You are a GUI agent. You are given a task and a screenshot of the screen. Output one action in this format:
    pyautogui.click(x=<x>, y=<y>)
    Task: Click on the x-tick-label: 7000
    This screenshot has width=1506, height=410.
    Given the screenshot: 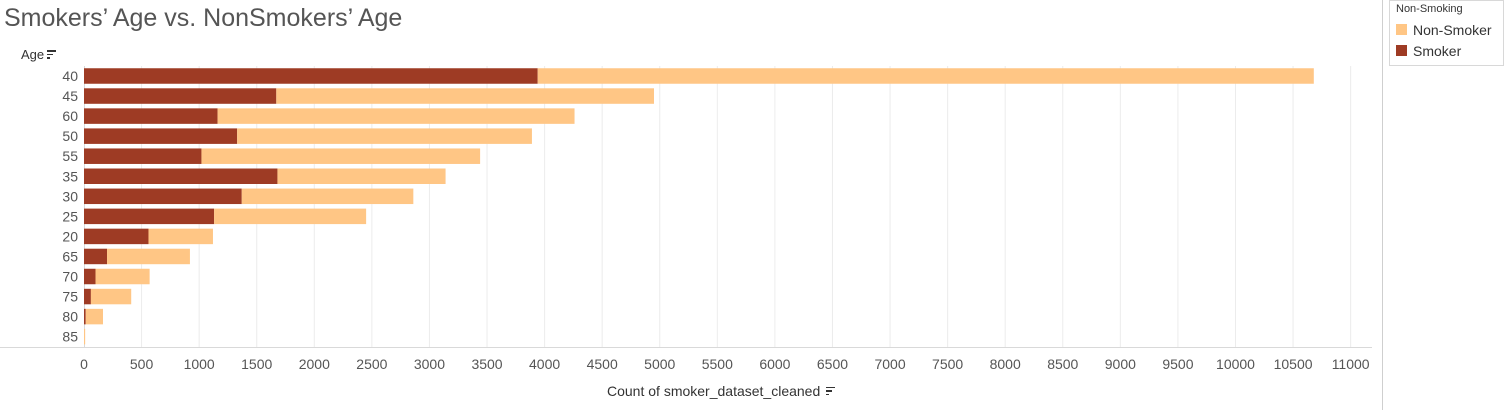 What is the action you would take?
    pyautogui.click(x=889, y=364)
    